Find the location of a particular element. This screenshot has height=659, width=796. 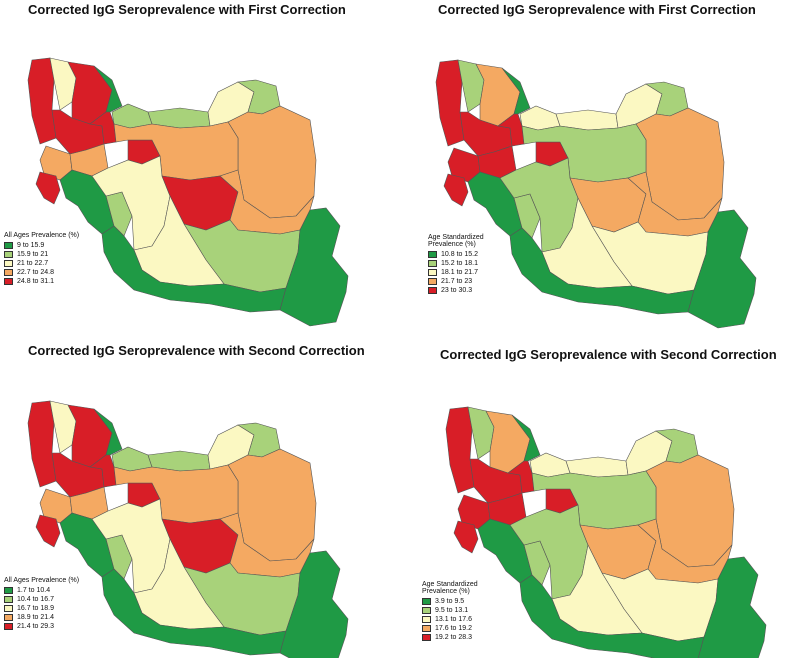

legend-label: 9 to 15.9 is located at coordinates (31, 245).